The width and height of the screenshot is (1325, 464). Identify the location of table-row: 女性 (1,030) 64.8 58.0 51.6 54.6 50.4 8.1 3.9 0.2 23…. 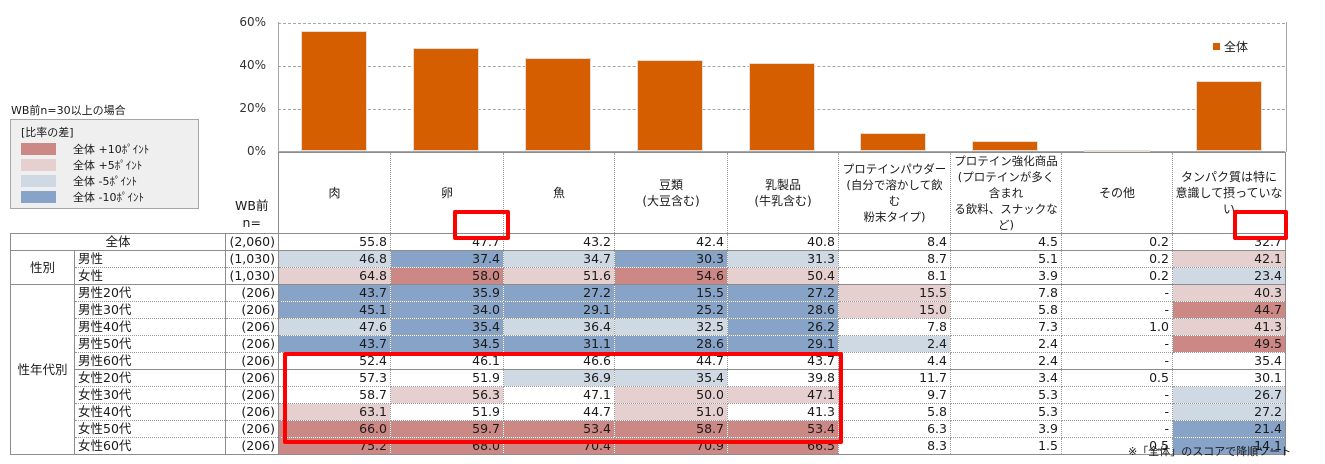
(648, 276).